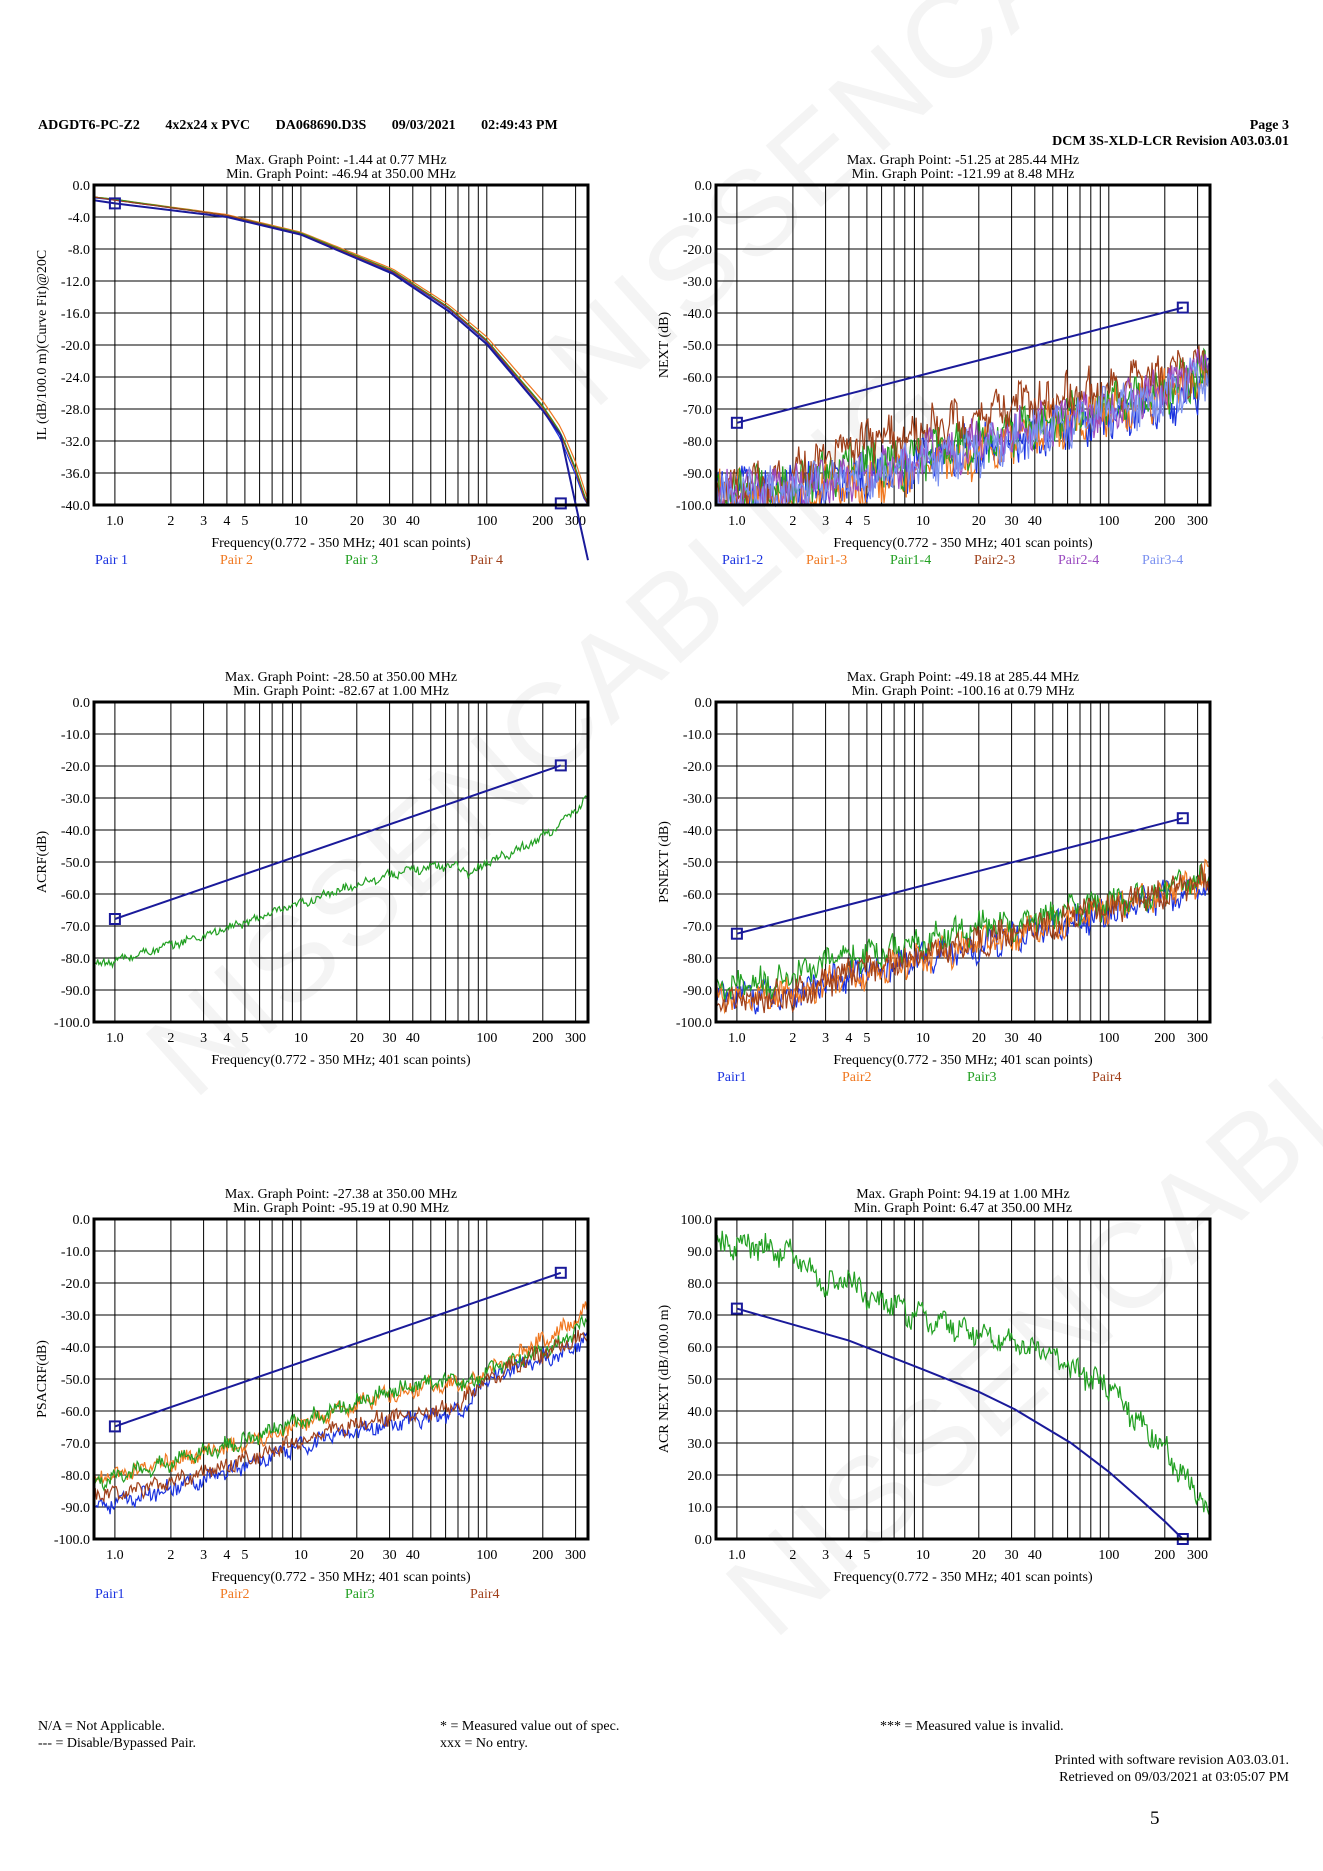 The height and width of the screenshot is (1871, 1323). I want to click on out-of-spec-note: * = Measured value out of spec., so click(530, 1726).